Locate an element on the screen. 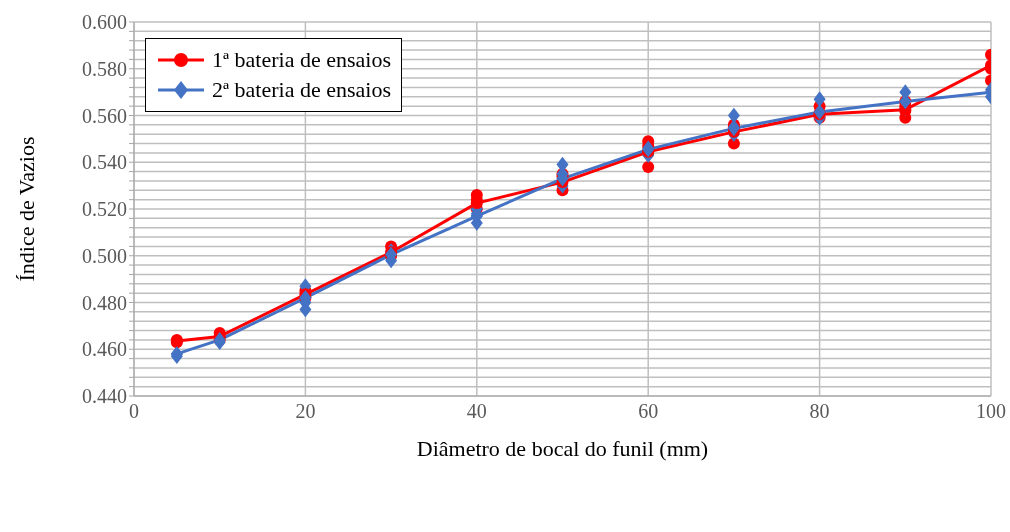  legend-label: 2ª bateria de ensaios is located at coordinates (301, 90).